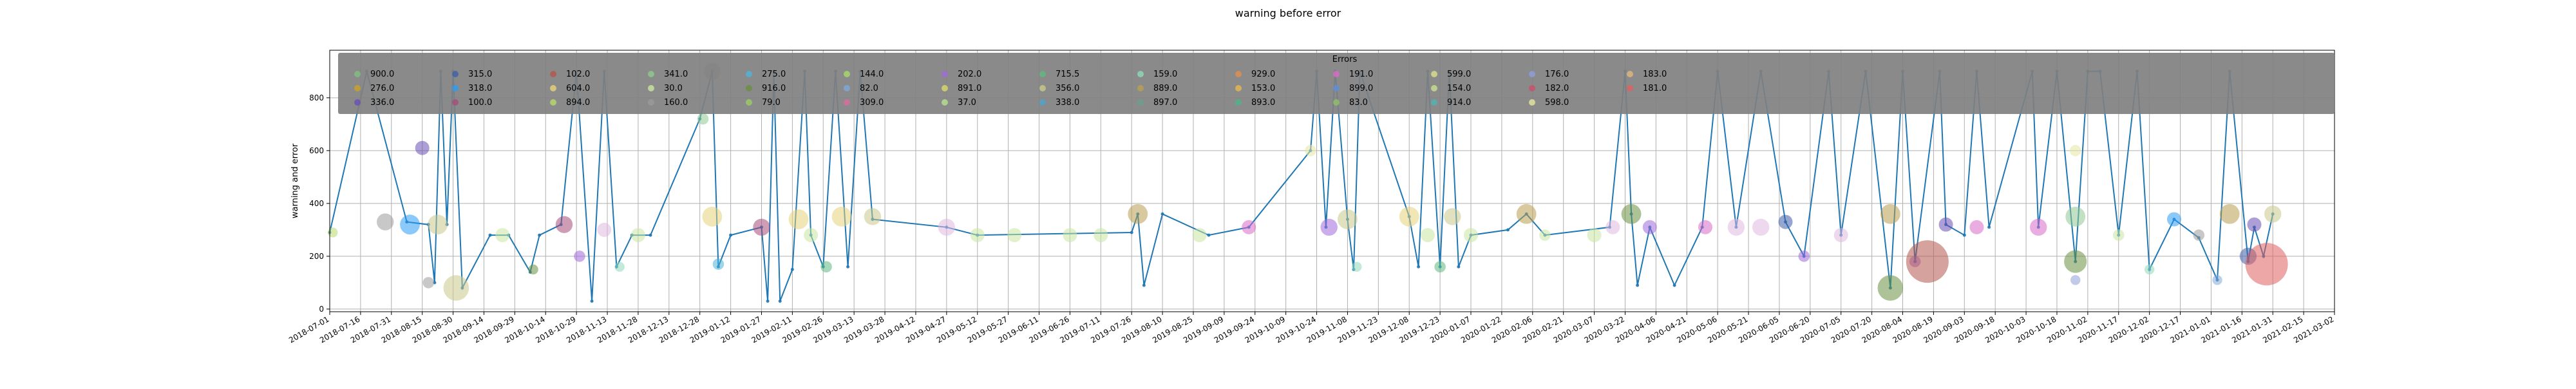 The height and width of the screenshot is (389, 2576). What do you see at coordinates (1451, 103) in the screenshot?
I see `legend-item: 914.0` at bounding box center [1451, 103].